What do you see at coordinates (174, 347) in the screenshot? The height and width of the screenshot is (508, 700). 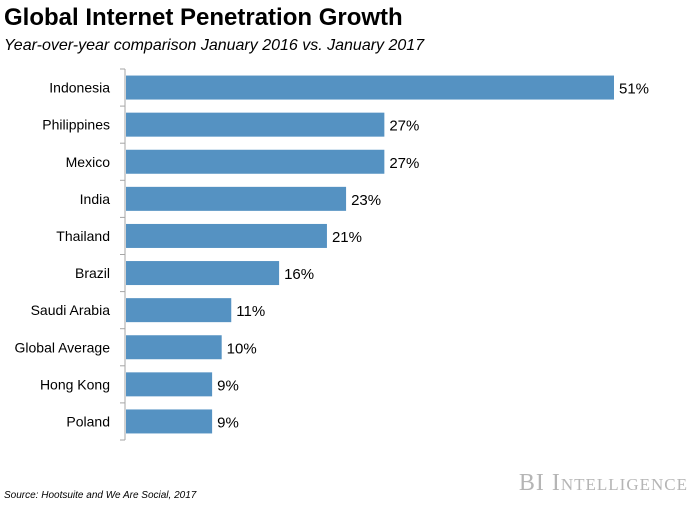 I see `bar-global-average` at bounding box center [174, 347].